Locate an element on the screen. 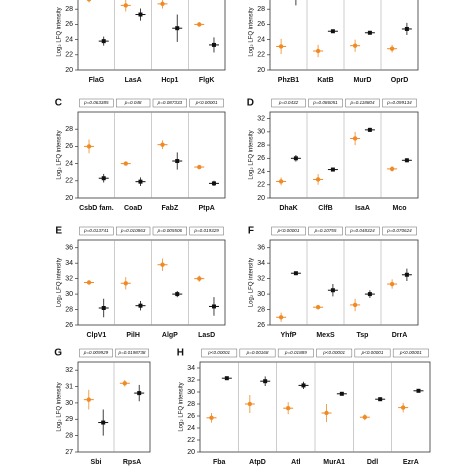 The width and height of the screenshot is (474, 474). x-tick-label: AlgP is located at coordinates (170, 335).